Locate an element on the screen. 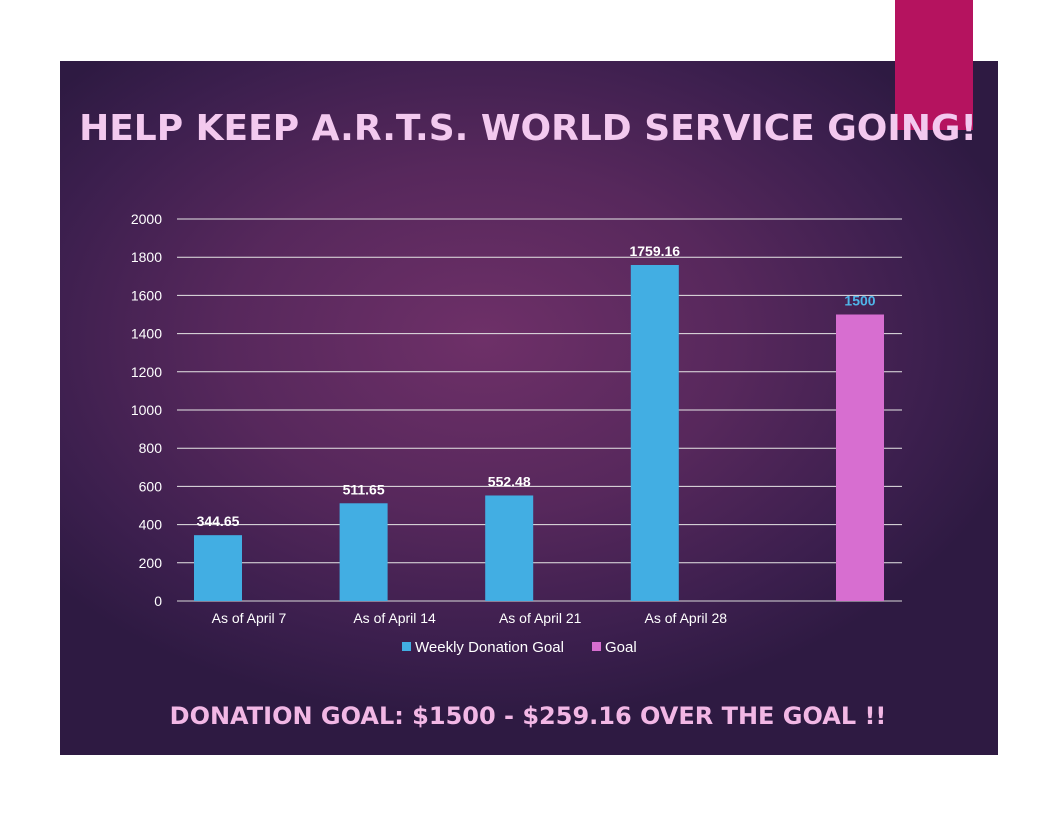  legend-label: Weekly Donation Goal is located at coordinates (489, 647).